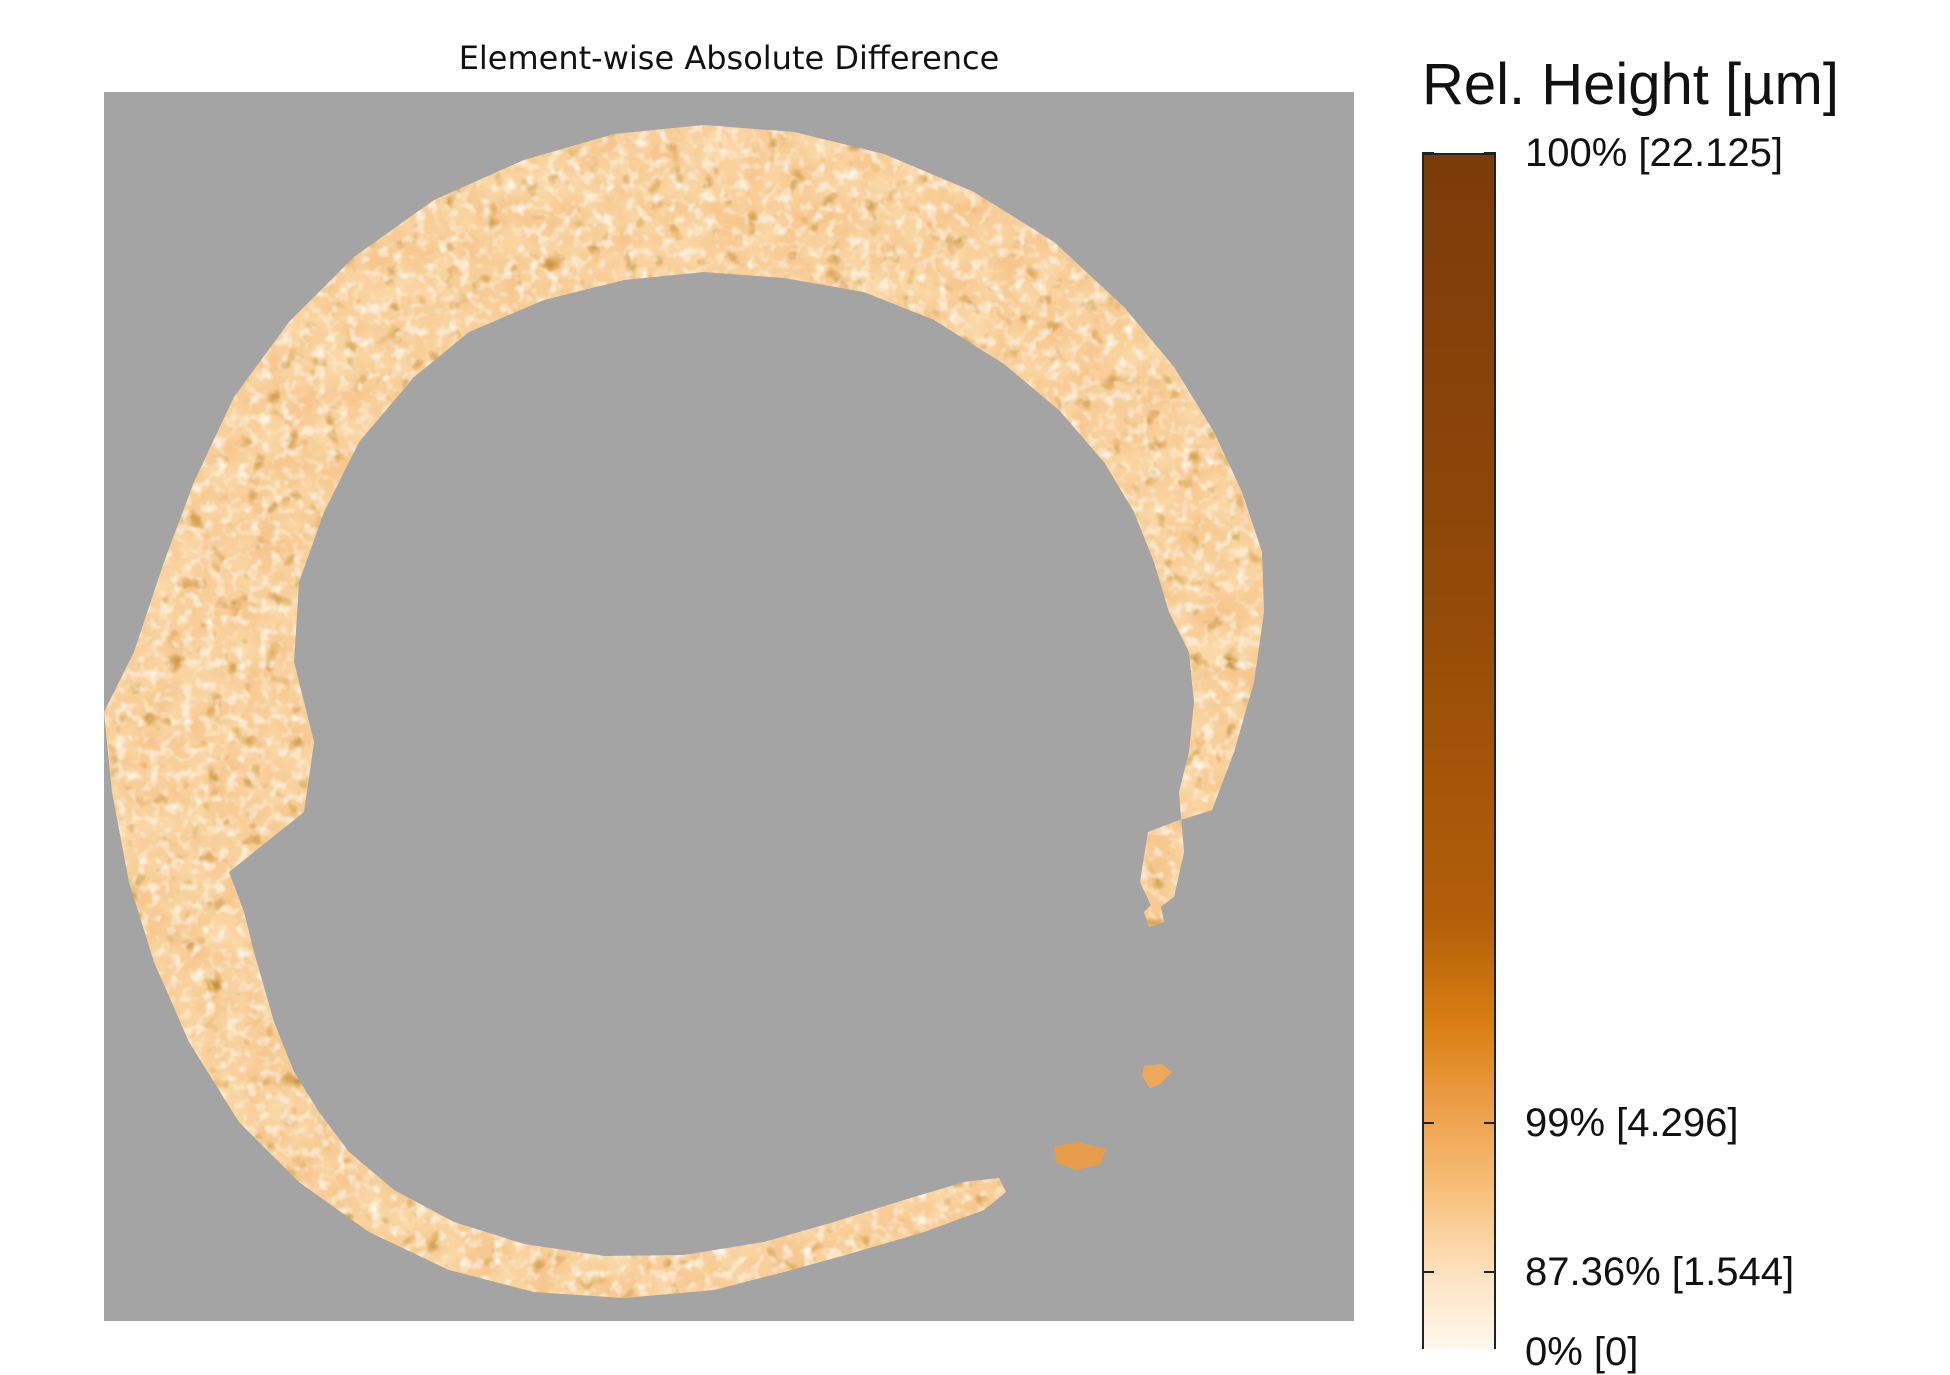  I want to click on colorbar, so click(1459, 751).